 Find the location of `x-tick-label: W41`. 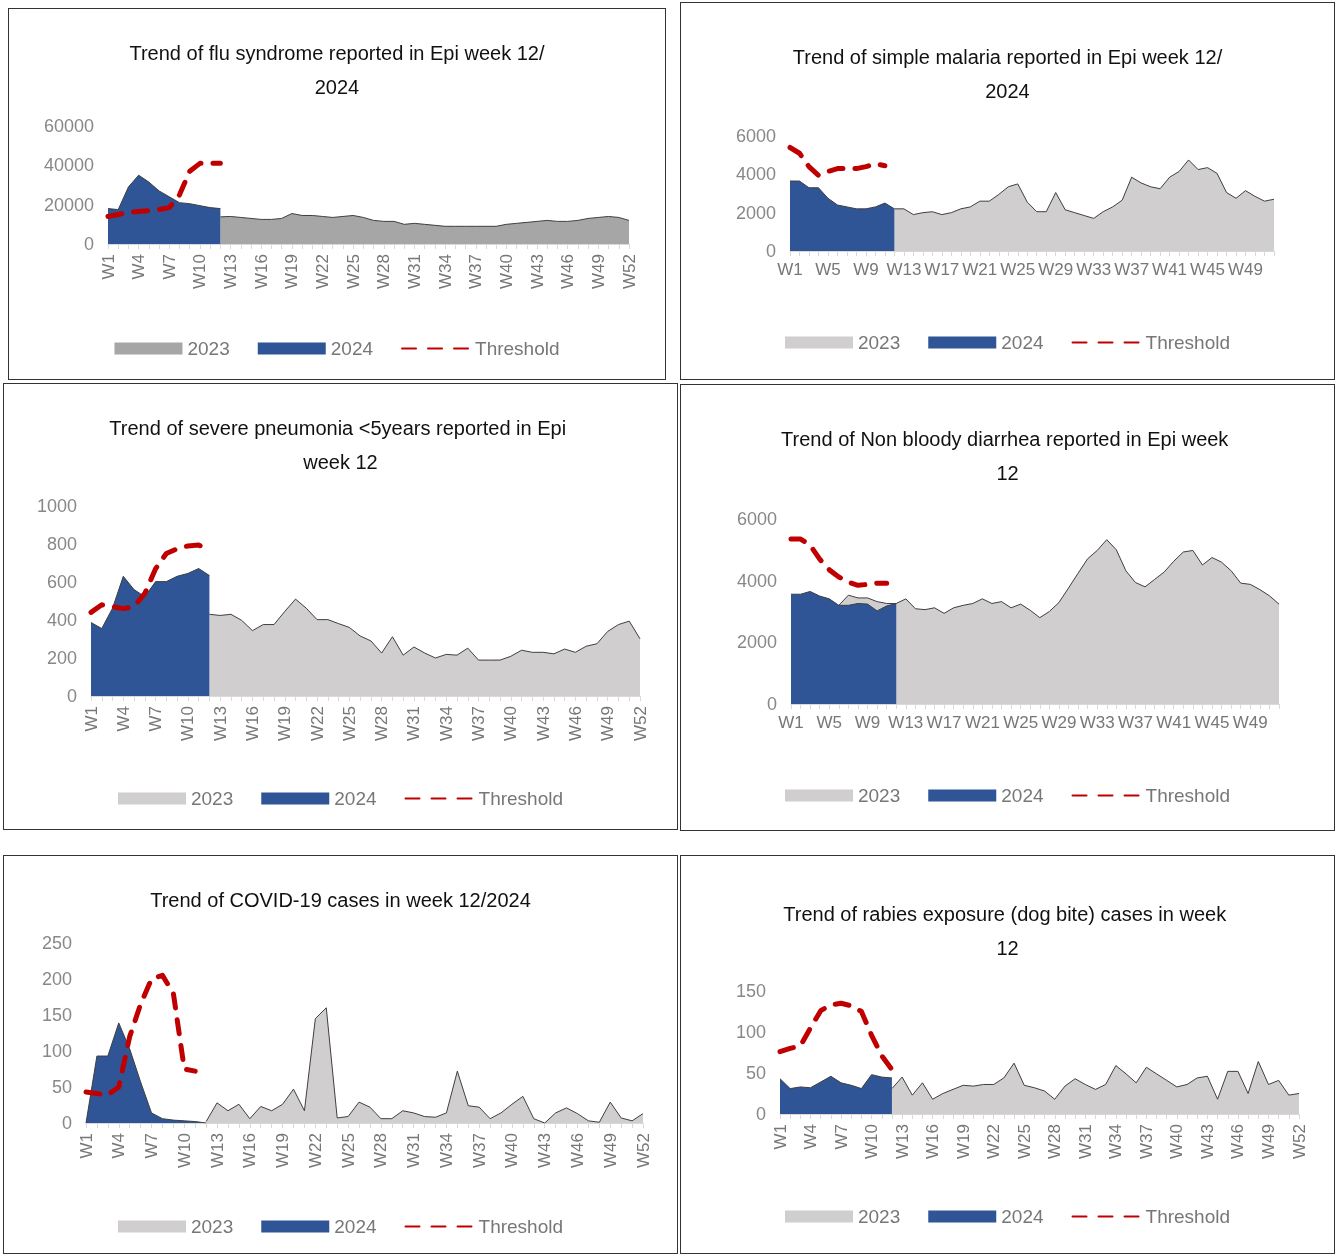

x-tick-label: W41 is located at coordinates (1170, 269).